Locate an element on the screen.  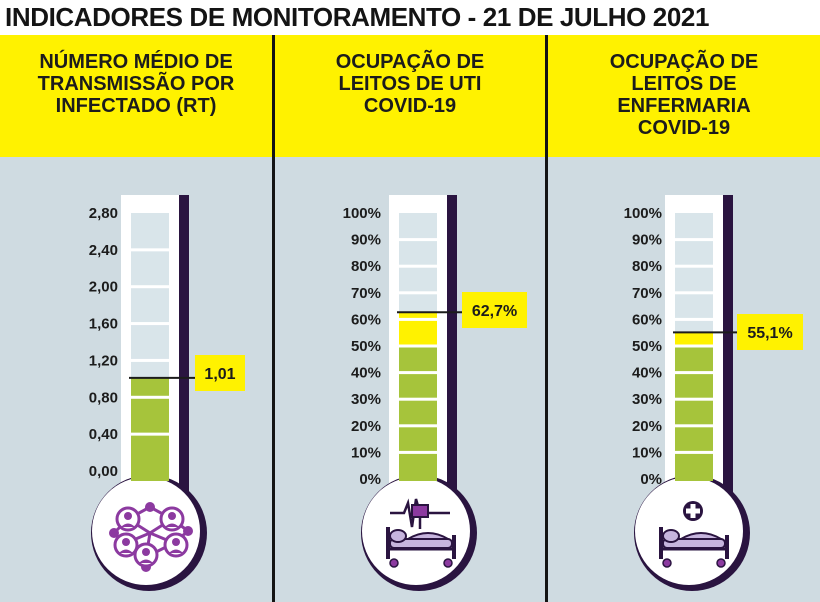
header-line: LEITOS DE is located at coordinates (684, 84).